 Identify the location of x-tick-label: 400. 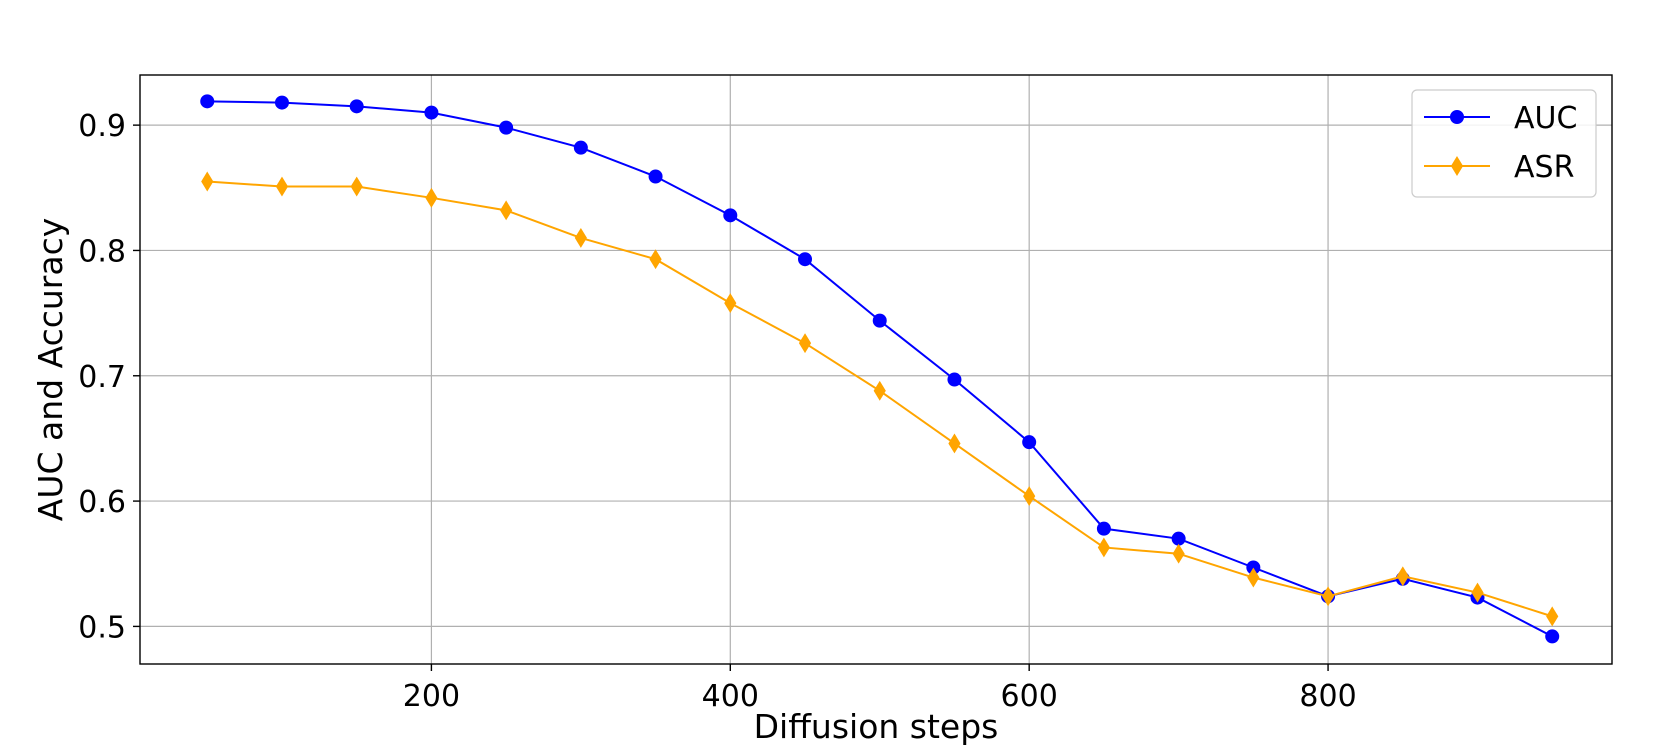
(730, 696).